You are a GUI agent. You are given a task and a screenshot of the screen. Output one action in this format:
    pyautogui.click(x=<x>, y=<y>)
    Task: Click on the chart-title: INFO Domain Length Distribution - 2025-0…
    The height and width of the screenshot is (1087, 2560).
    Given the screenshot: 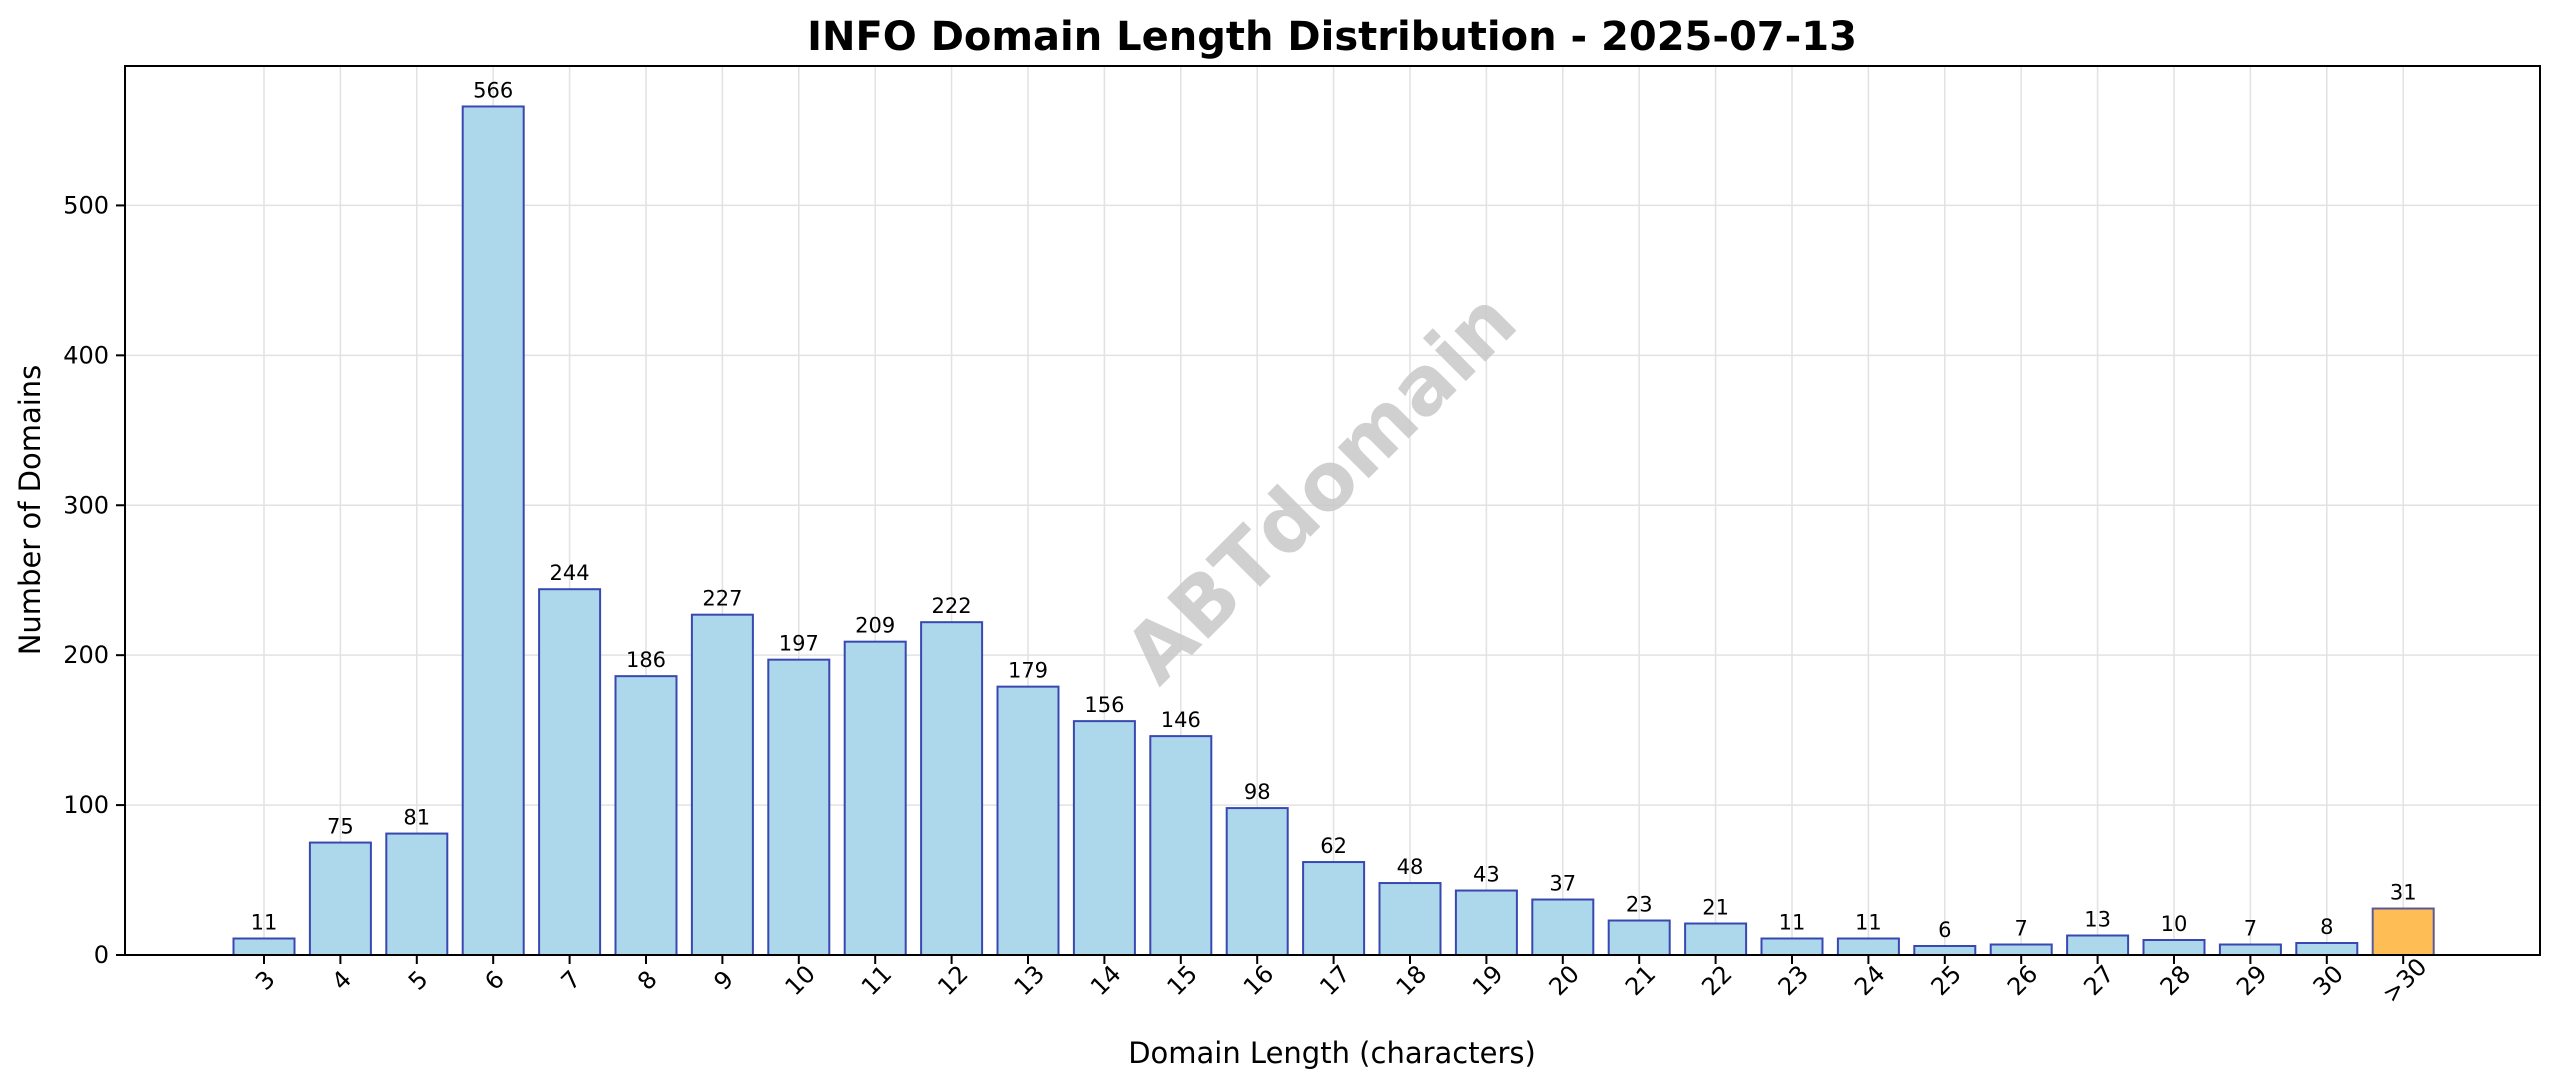 What is the action you would take?
    pyautogui.click(x=1332, y=37)
    